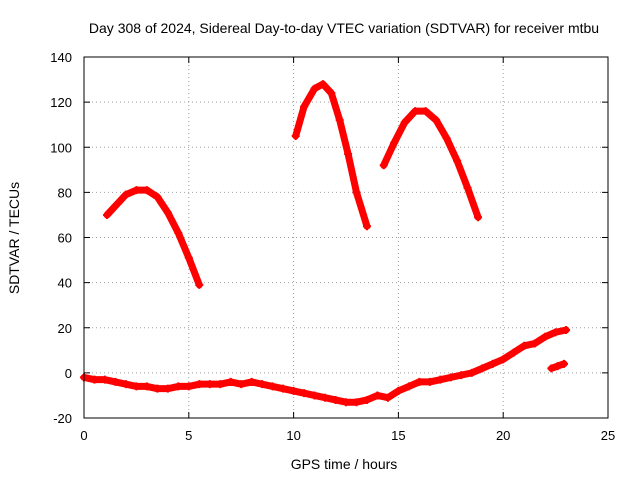  I want to click on series-baseline, so click(325, 366).